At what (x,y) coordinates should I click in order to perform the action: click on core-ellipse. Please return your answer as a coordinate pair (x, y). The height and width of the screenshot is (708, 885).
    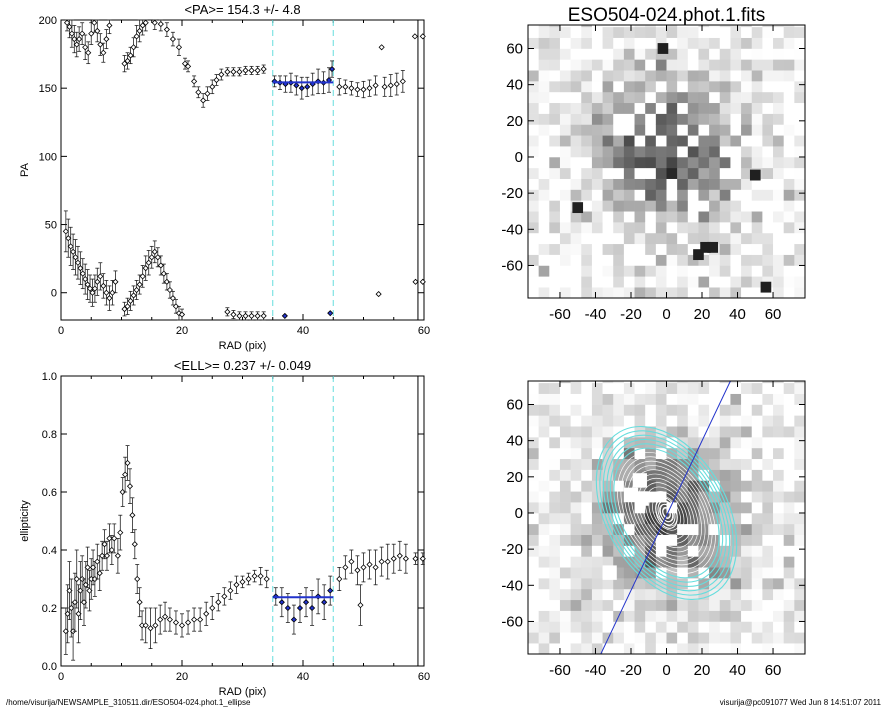
    Looking at the image, I should click on (666, 513).